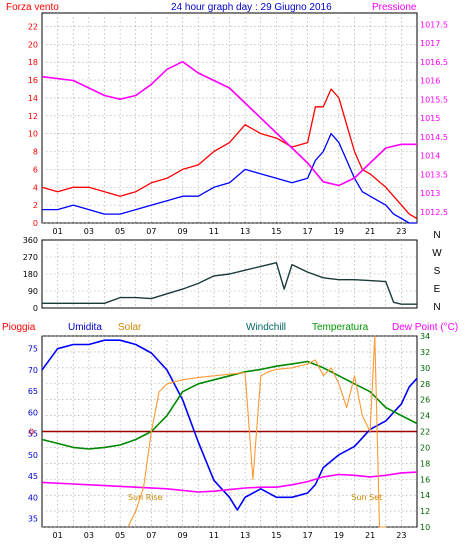 The image size is (466, 555). I want to click on legend-label: Dew Point (°C), so click(425, 327).